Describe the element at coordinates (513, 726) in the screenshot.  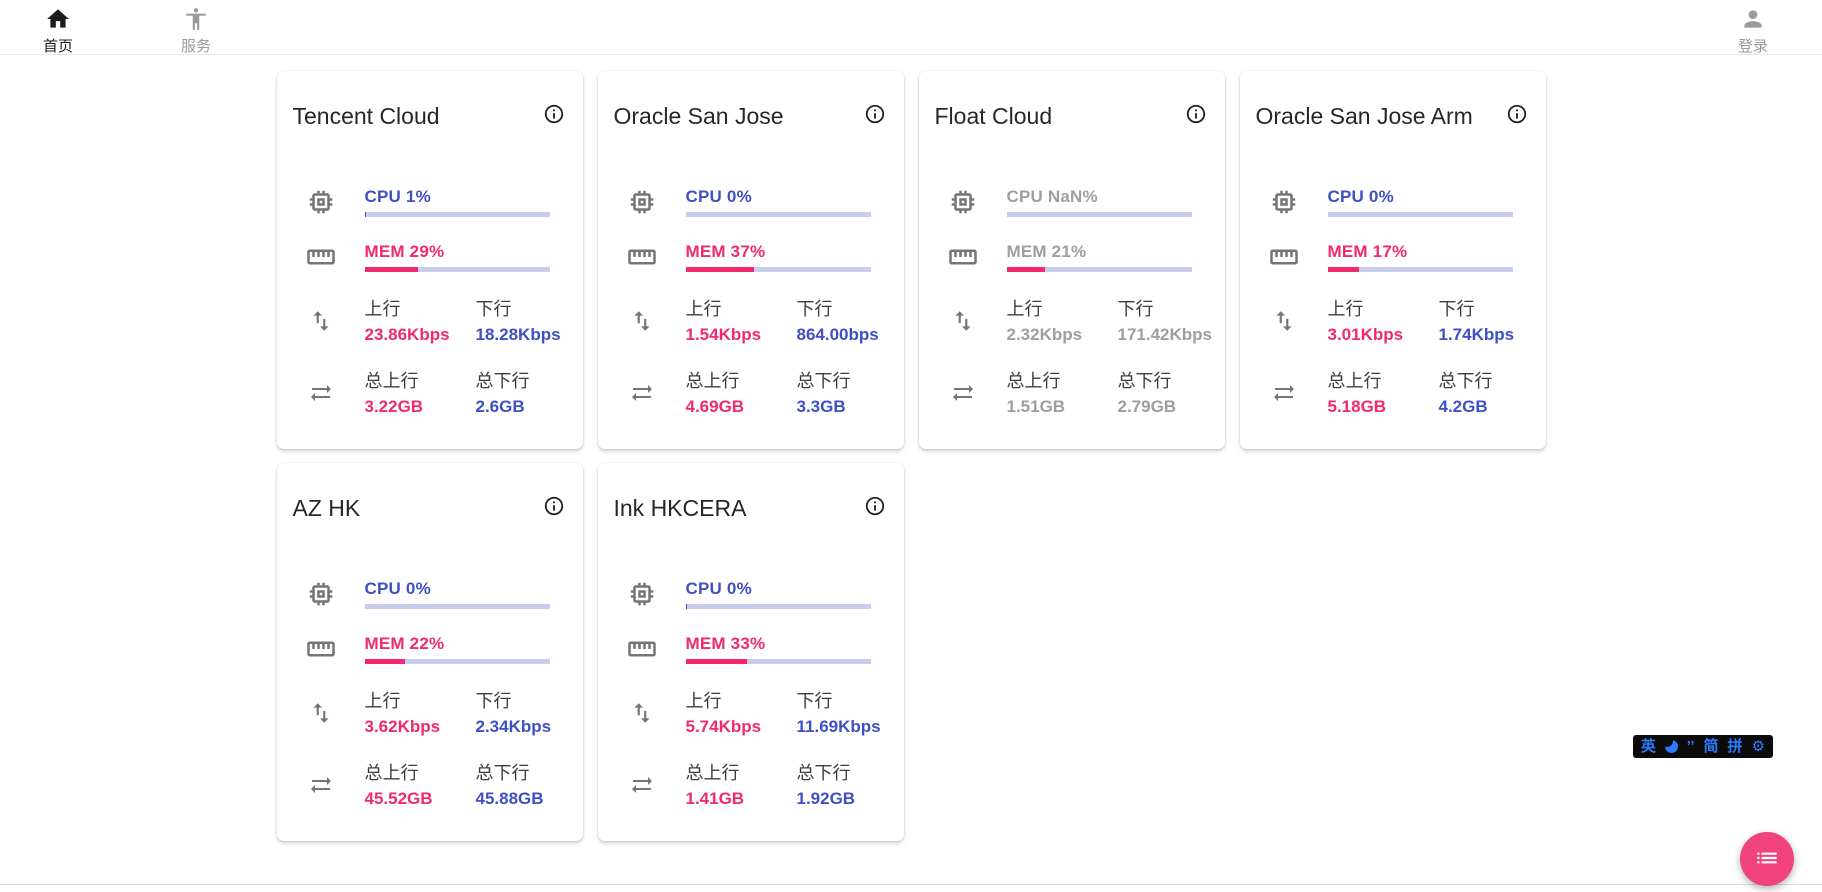
I see `download-value: 2.34Kbps` at that location.